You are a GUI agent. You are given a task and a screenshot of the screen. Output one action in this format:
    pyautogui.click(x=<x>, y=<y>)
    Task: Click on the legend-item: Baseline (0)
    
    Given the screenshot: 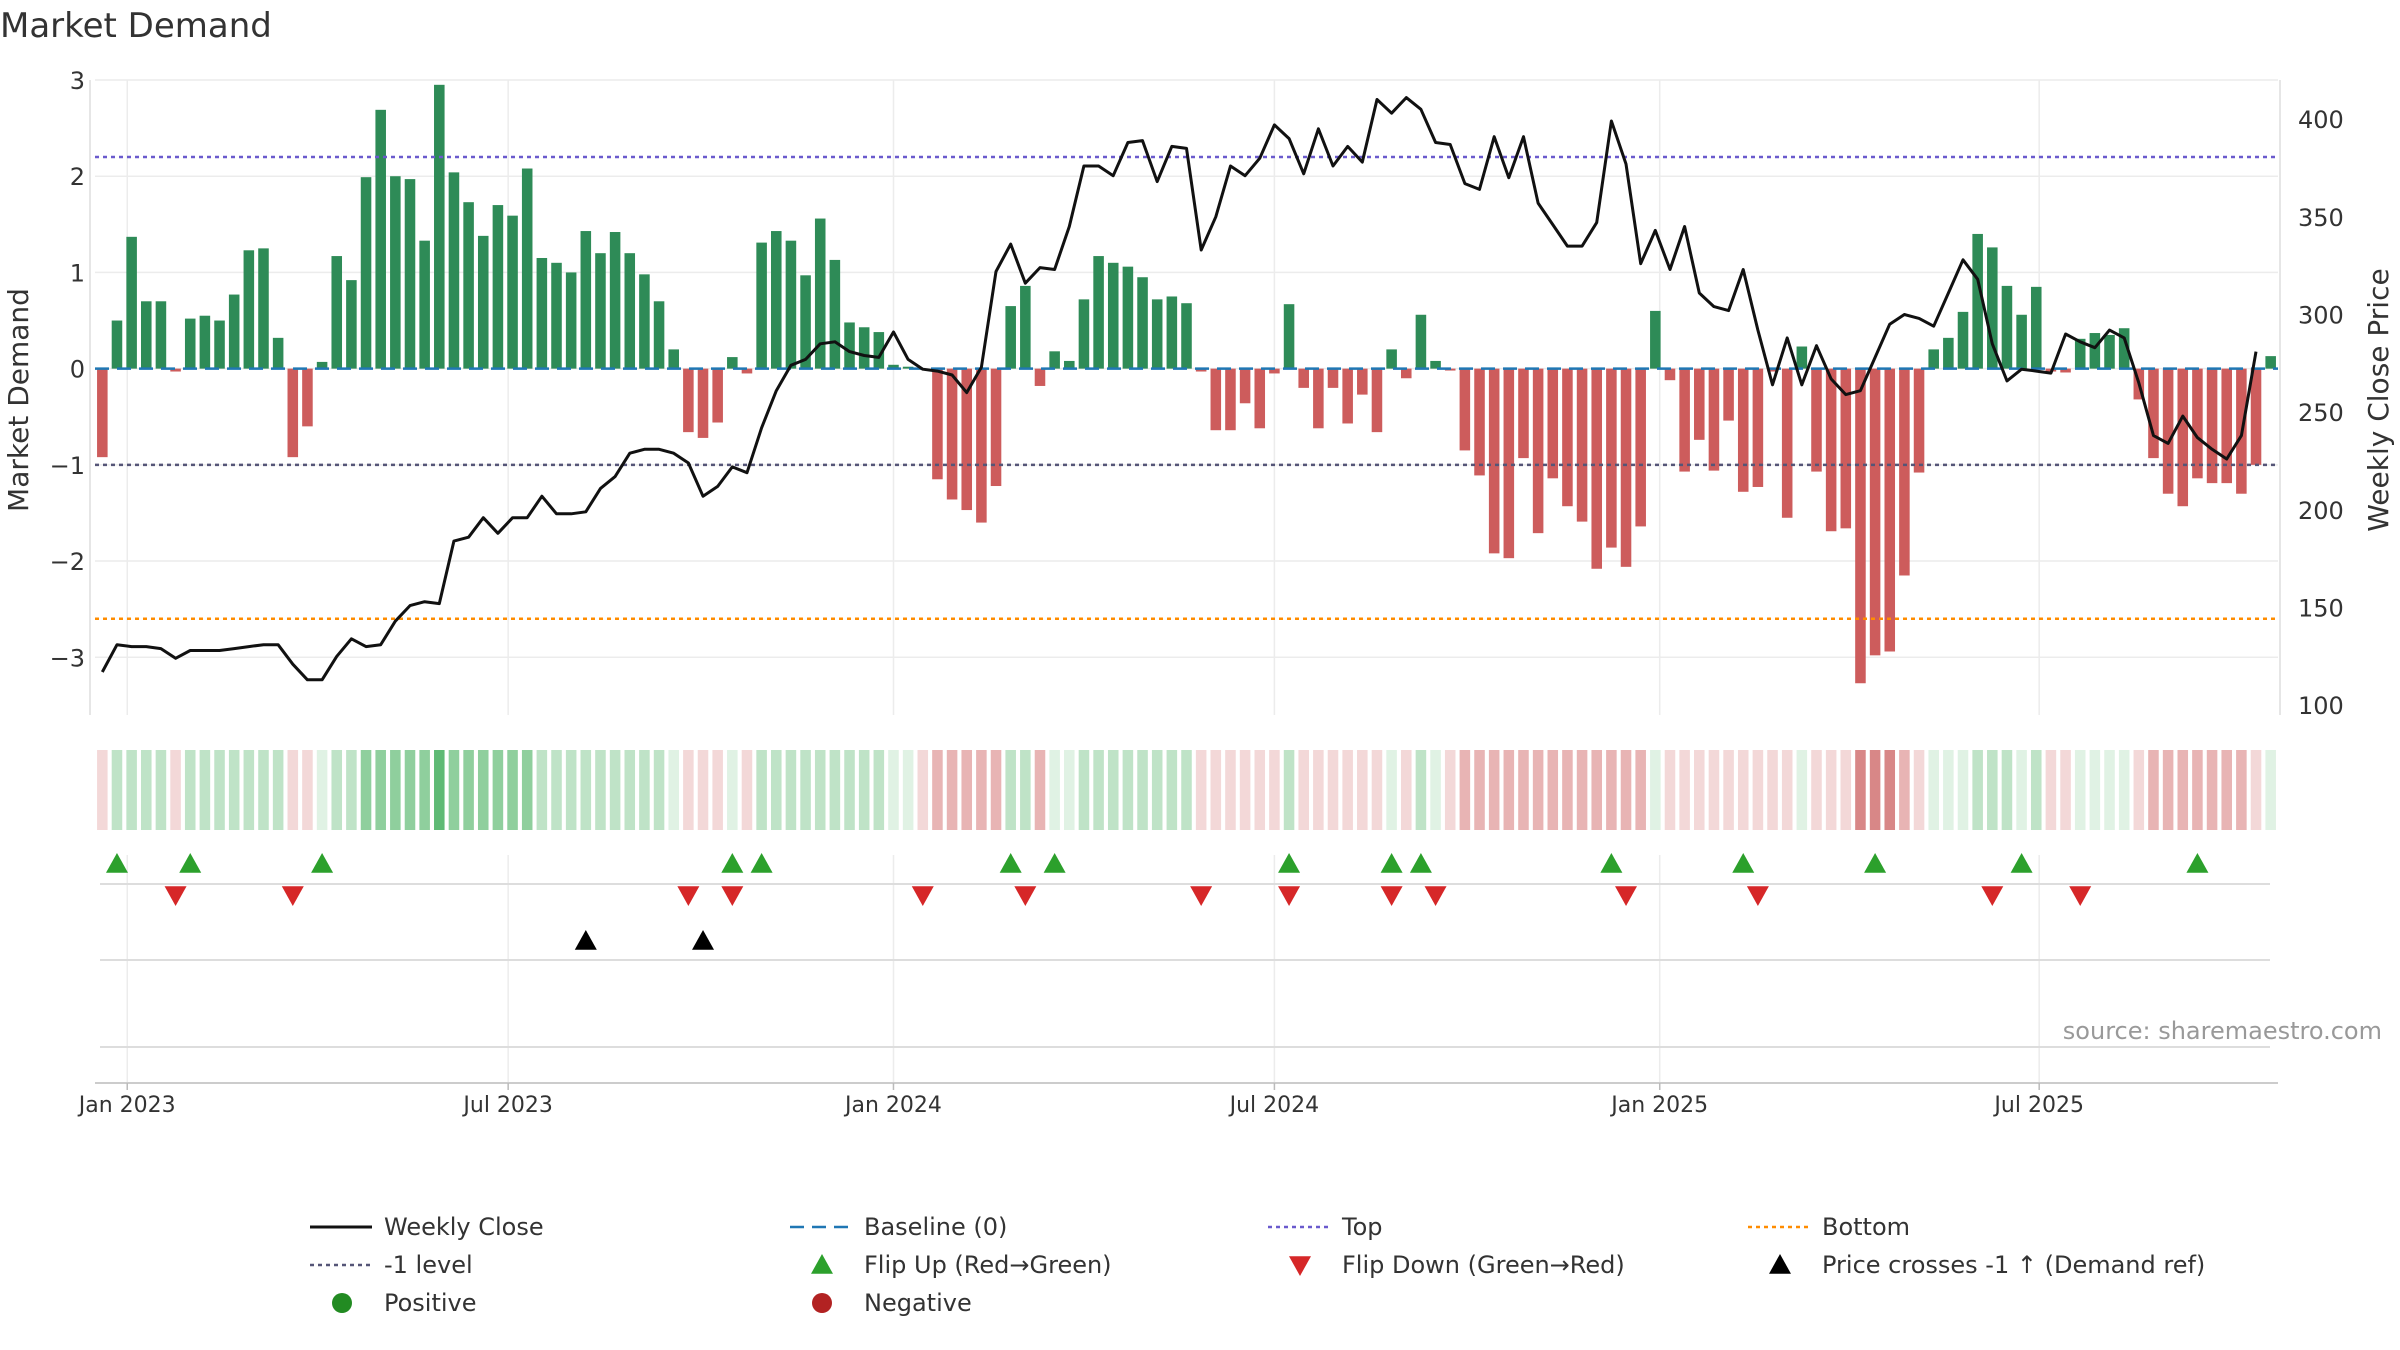 What is the action you would take?
    pyautogui.click(x=898, y=1227)
    